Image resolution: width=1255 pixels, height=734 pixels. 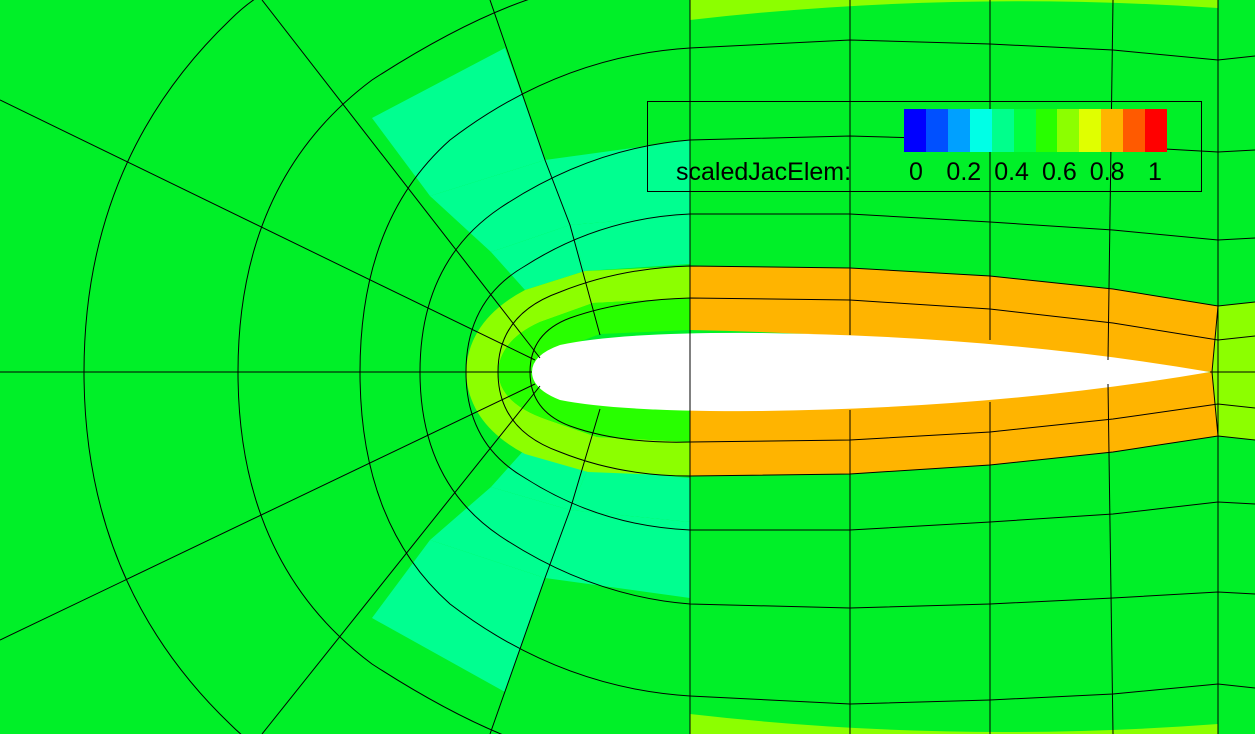 I want to click on legend-tick-label: 1, so click(x=1155, y=172).